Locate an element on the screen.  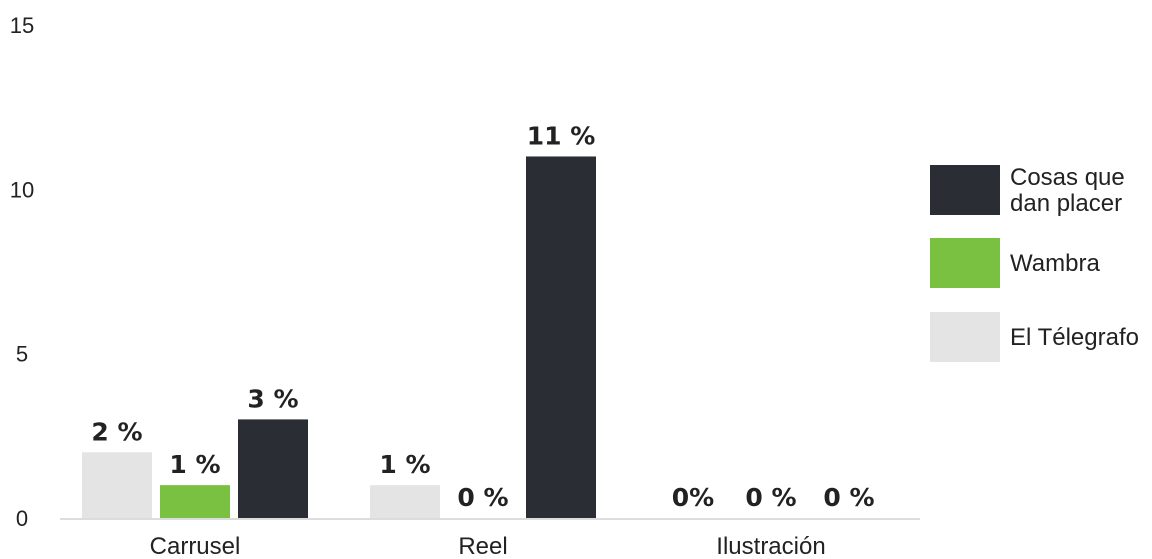
y-tick-label: 5 is located at coordinates (22, 354).